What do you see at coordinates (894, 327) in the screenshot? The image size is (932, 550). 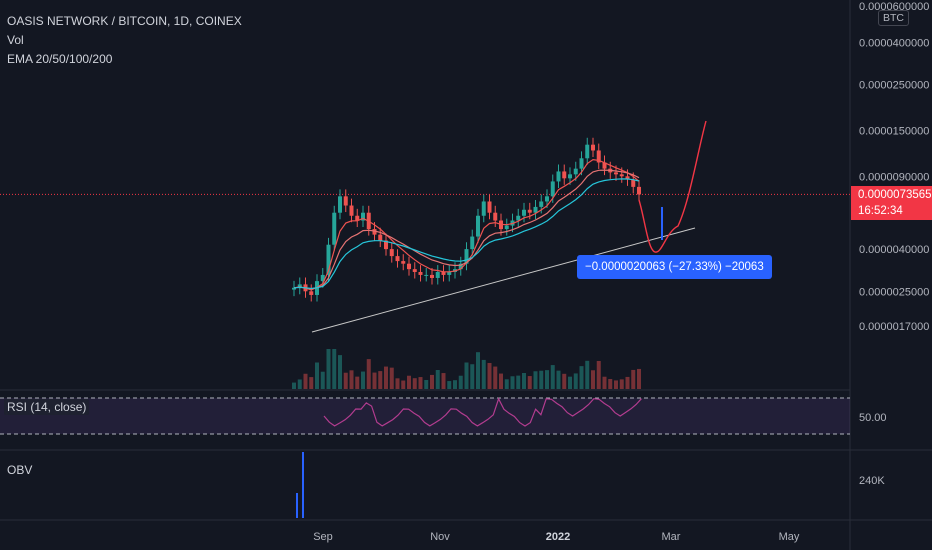 I see `price-tick-label: 0.0000017000` at bounding box center [894, 327].